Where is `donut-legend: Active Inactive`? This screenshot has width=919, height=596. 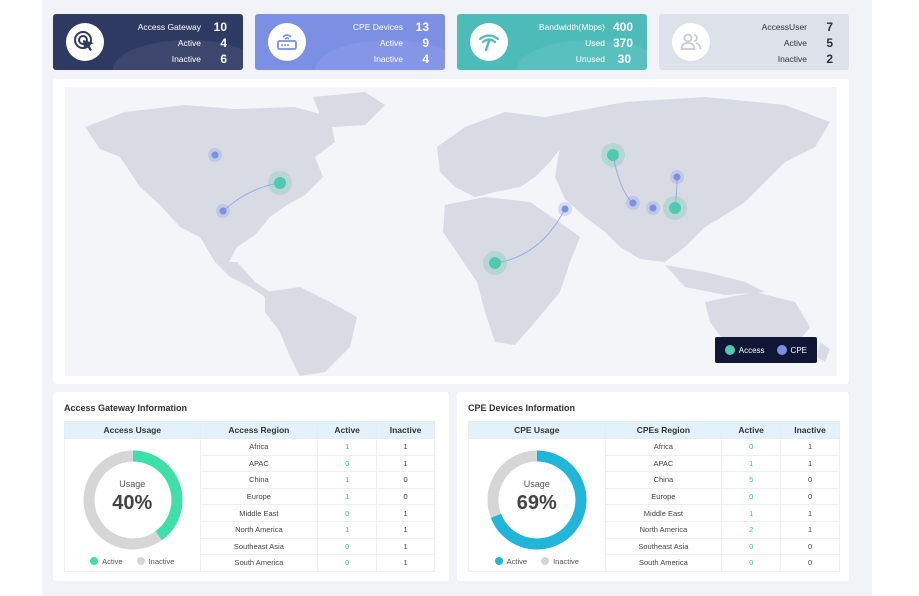 donut-legend: Active Inactive is located at coordinates (537, 561).